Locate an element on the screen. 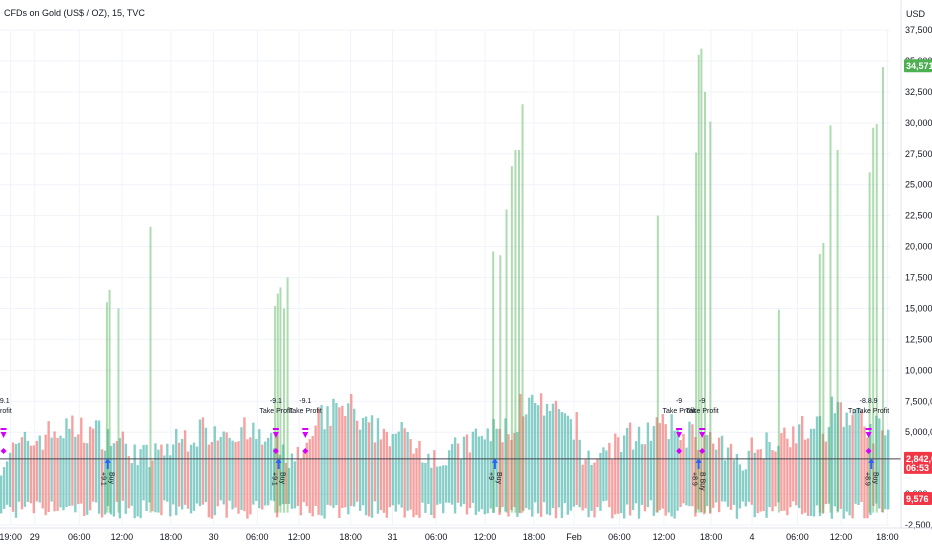 The height and width of the screenshot is (550, 932). buy-label-group: B Buy+8.9 is located at coordinates (698, 481).